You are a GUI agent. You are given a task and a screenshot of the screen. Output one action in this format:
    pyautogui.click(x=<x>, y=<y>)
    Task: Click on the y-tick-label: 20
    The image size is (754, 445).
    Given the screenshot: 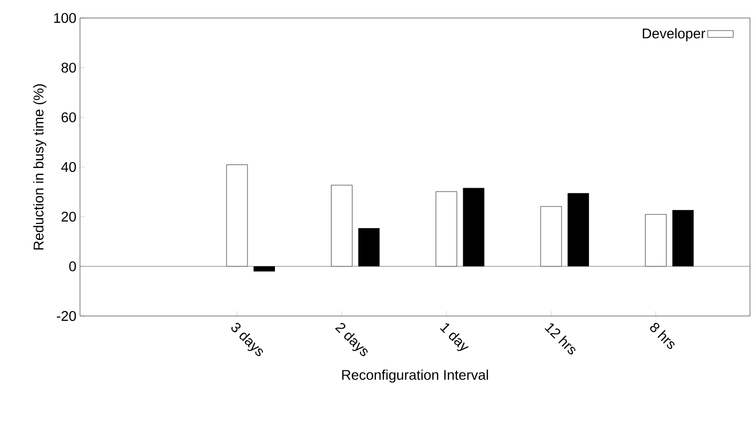 What is the action you would take?
    pyautogui.click(x=69, y=217)
    